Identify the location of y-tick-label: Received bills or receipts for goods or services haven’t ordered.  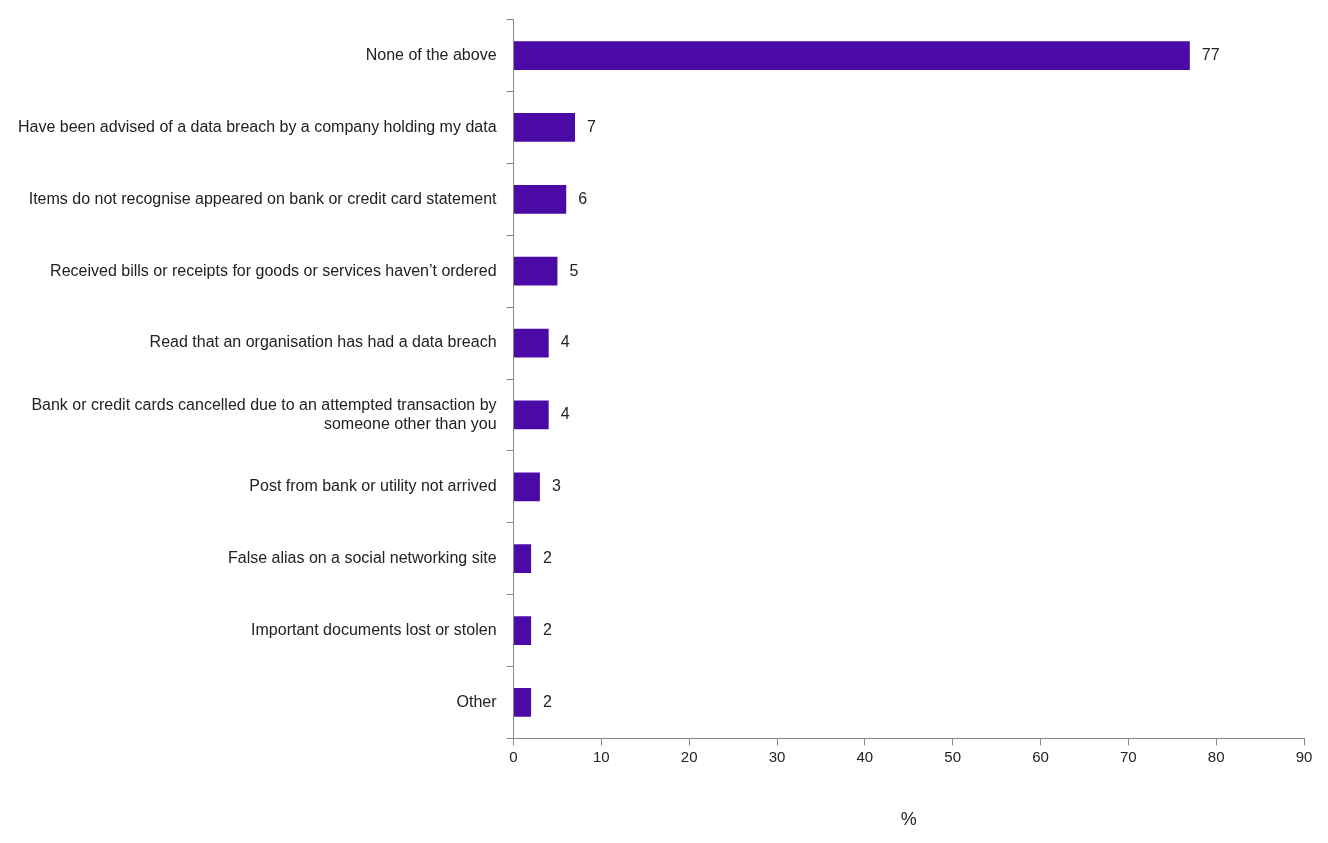
(273, 270).